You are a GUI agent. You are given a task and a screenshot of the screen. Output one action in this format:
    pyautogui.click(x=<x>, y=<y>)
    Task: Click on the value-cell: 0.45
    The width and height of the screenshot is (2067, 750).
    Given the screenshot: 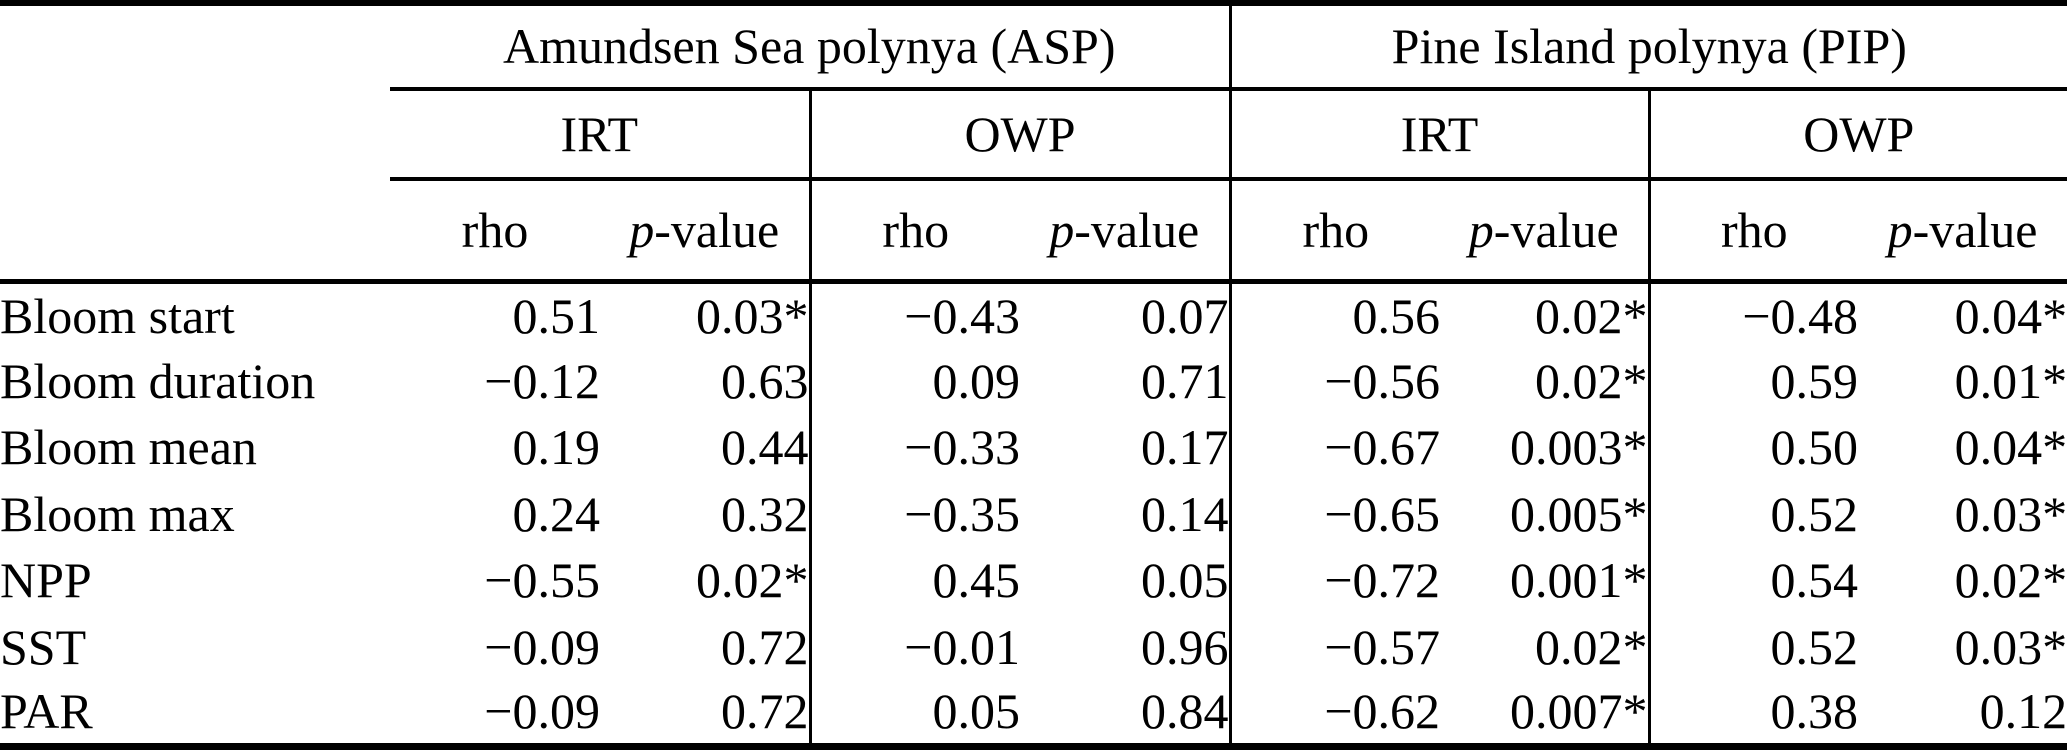 What is the action you would take?
    pyautogui.click(x=914, y=580)
    